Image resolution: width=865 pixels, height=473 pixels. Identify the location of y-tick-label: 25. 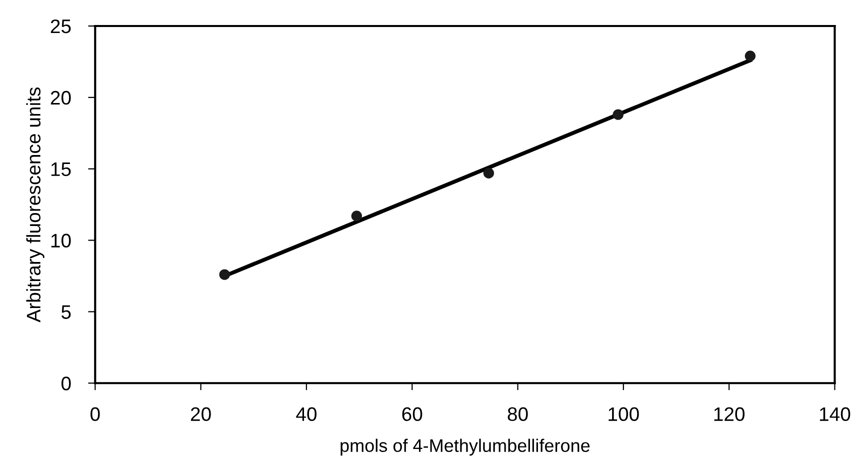
(60, 26).